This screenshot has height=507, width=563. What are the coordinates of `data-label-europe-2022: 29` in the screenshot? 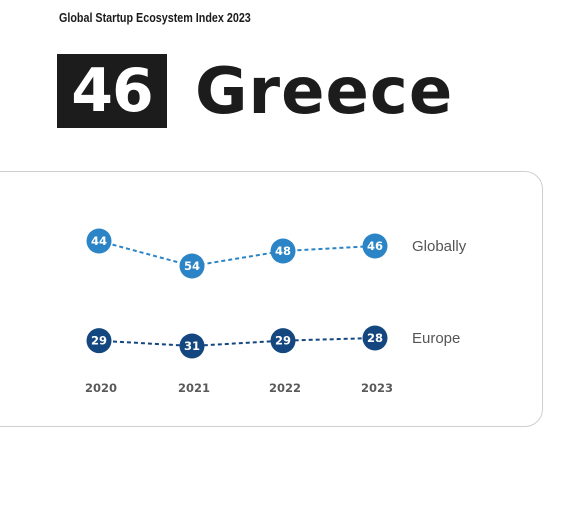 It's located at (283, 341).